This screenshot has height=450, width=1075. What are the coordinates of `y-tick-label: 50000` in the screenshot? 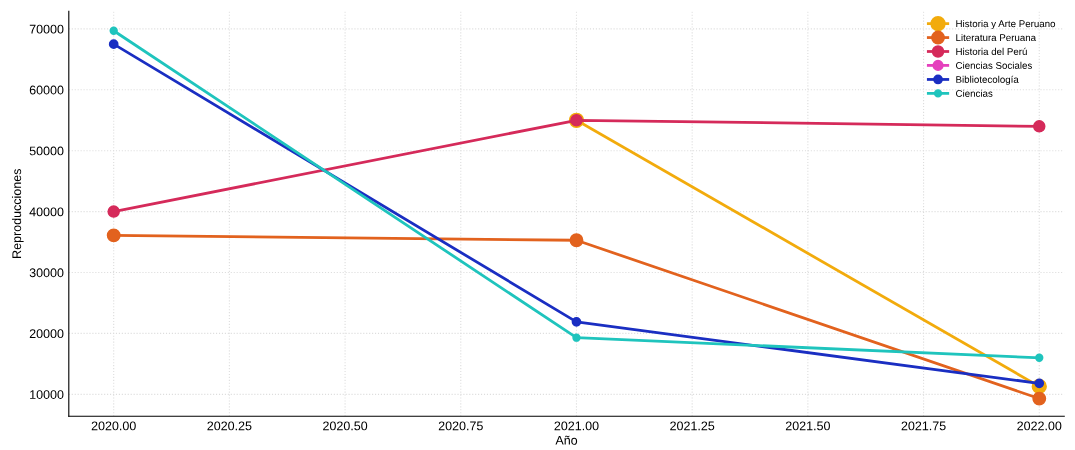 It's located at (46, 151).